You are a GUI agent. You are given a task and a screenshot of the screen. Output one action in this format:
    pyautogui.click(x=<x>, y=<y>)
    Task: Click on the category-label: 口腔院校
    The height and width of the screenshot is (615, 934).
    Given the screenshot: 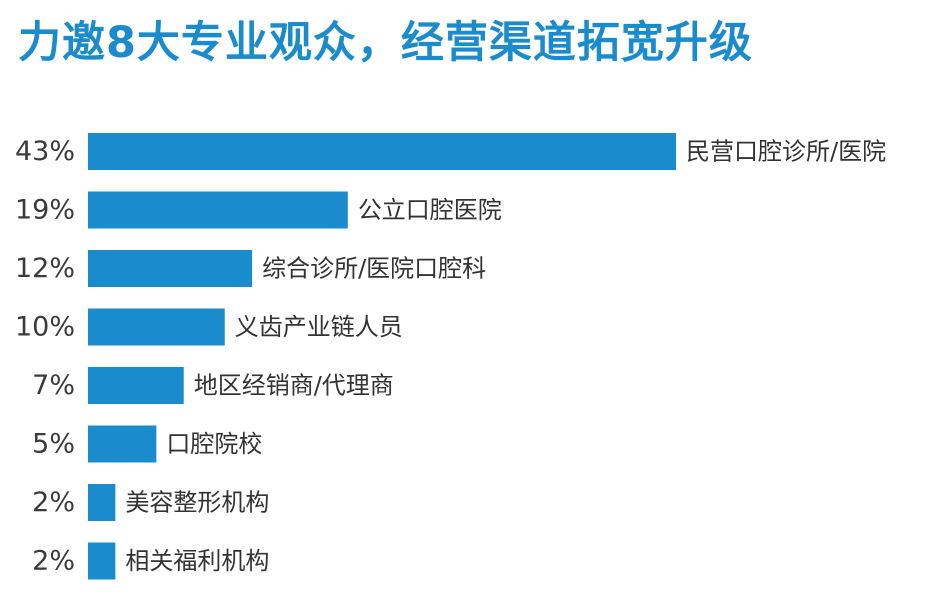 What is the action you would take?
    pyautogui.click(x=214, y=444)
    